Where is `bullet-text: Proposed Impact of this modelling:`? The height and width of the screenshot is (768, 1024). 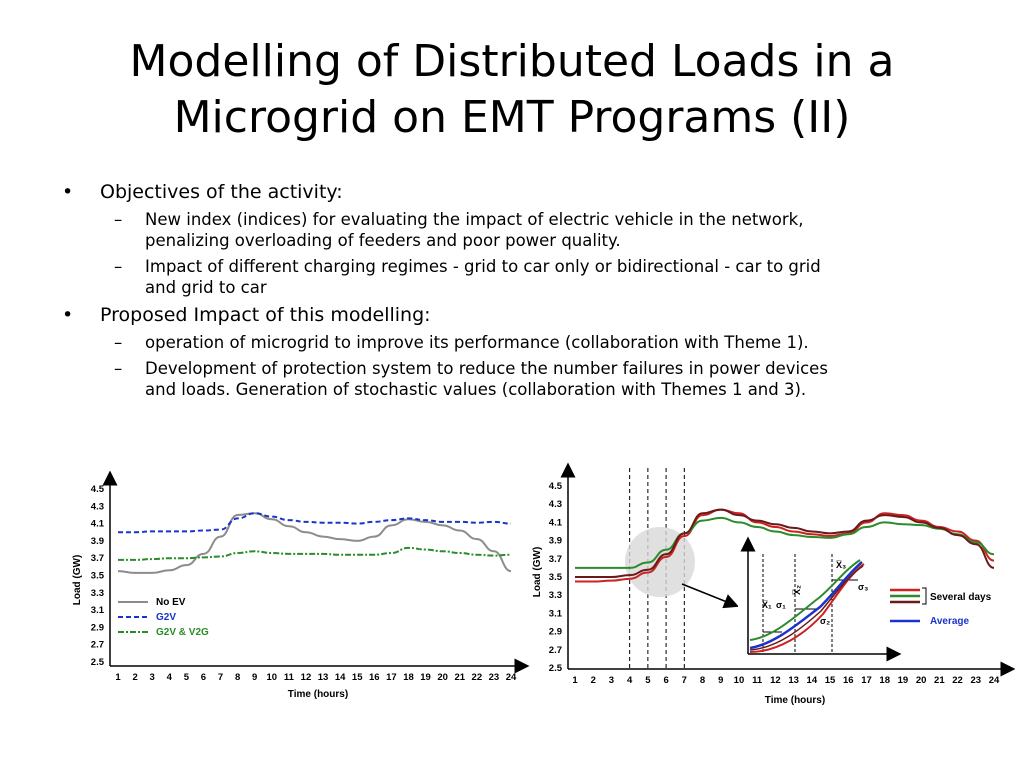
bullet-text: Proposed Impact of this modelling: is located at coordinates (265, 315).